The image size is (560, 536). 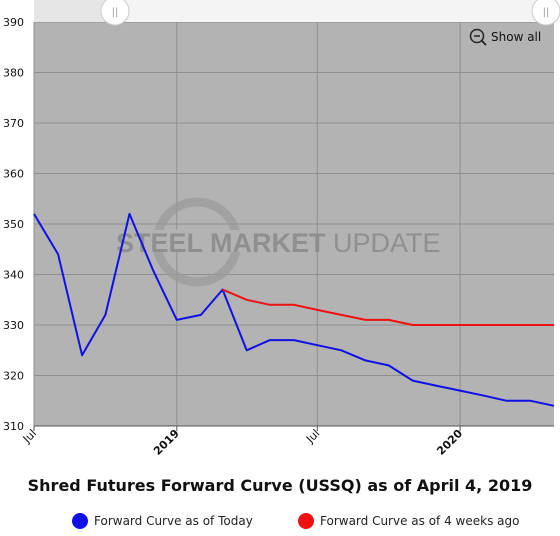 I want to click on range-handle-left, so click(x=115, y=13).